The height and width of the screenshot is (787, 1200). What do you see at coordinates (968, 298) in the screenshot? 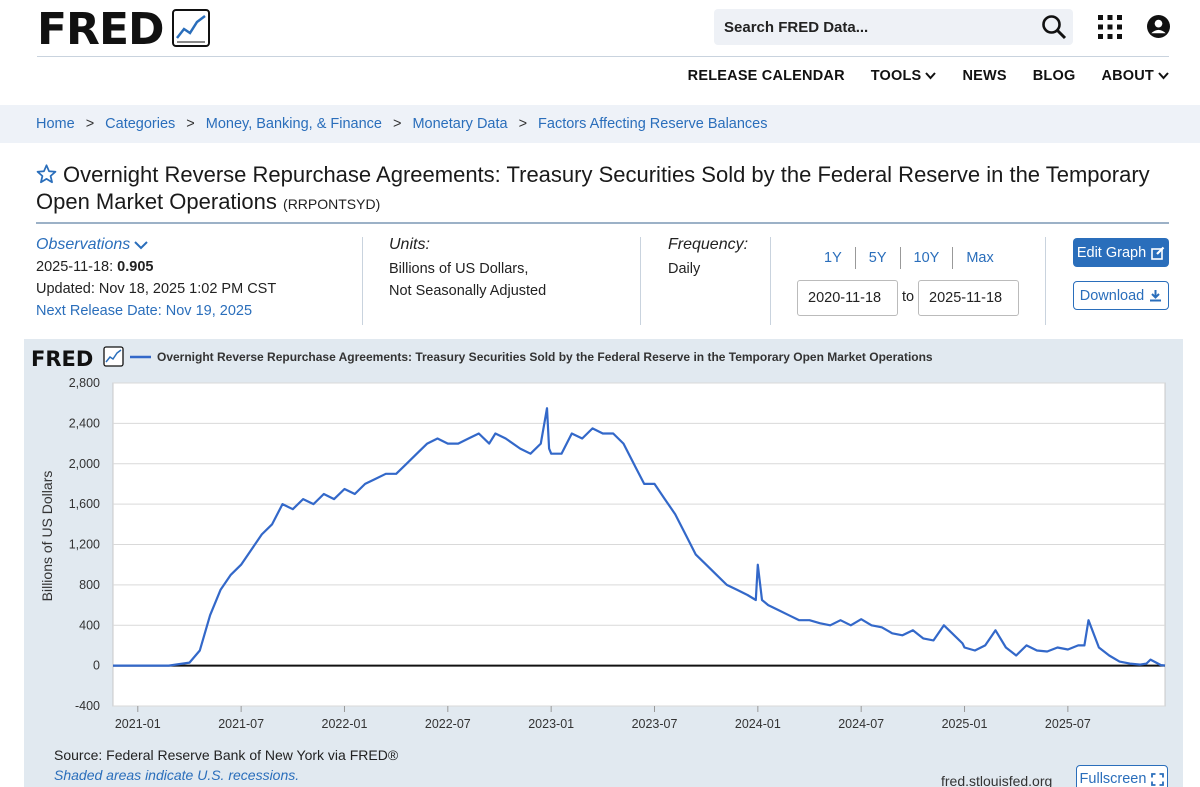
I see `end-date-input` at bounding box center [968, 298].